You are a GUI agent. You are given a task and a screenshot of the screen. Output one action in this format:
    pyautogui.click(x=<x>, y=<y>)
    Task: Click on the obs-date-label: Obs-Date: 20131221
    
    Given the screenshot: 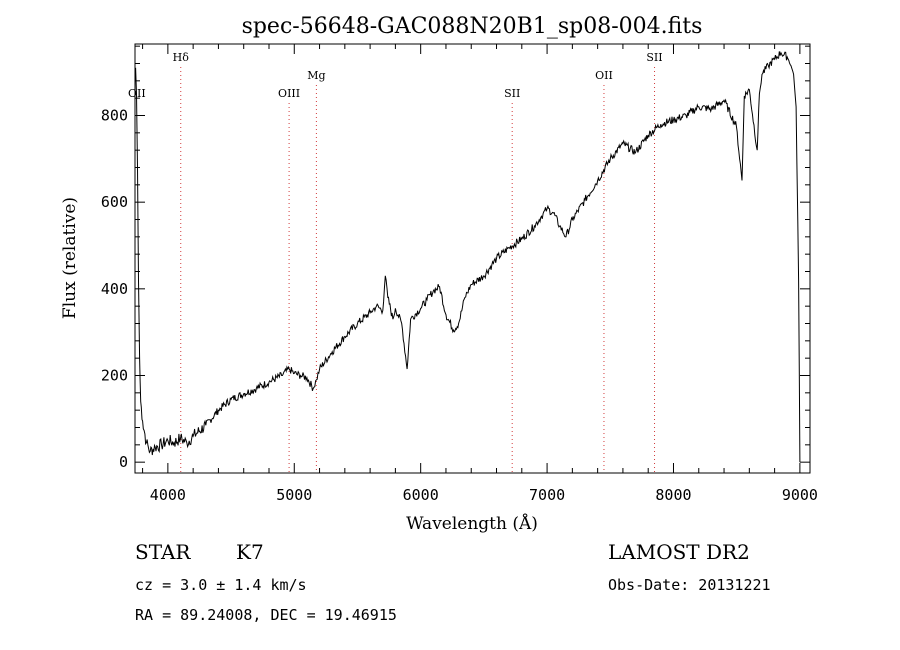 What is the action you would take?
    pyautogui.click(x=689, y=585)
    